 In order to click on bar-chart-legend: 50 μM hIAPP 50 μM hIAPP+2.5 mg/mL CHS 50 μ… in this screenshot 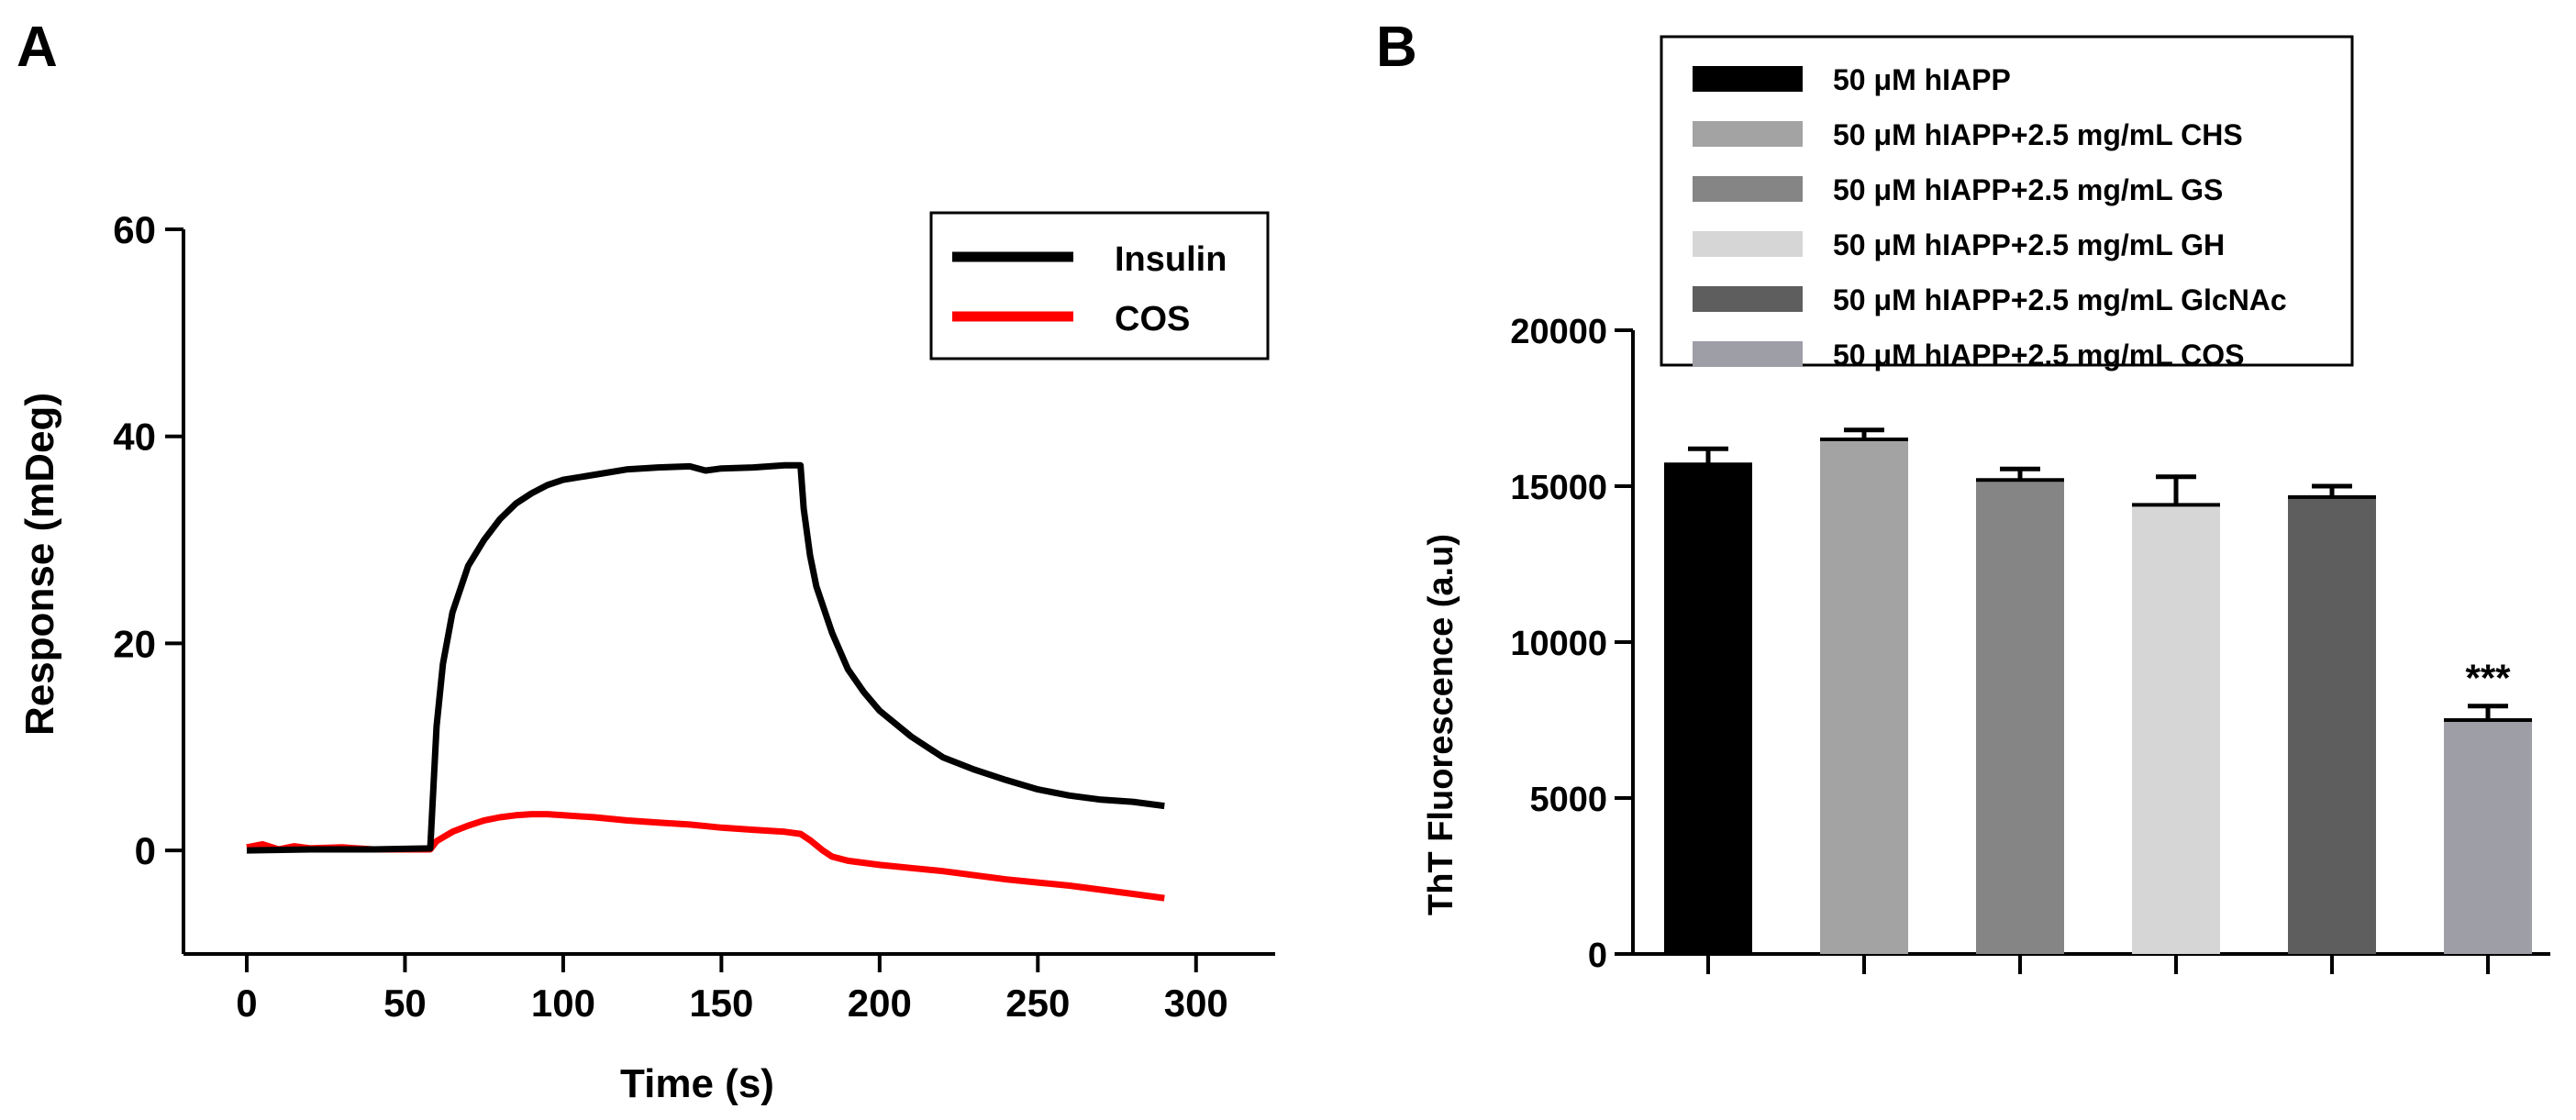, I will do `click(2007, 203)`.